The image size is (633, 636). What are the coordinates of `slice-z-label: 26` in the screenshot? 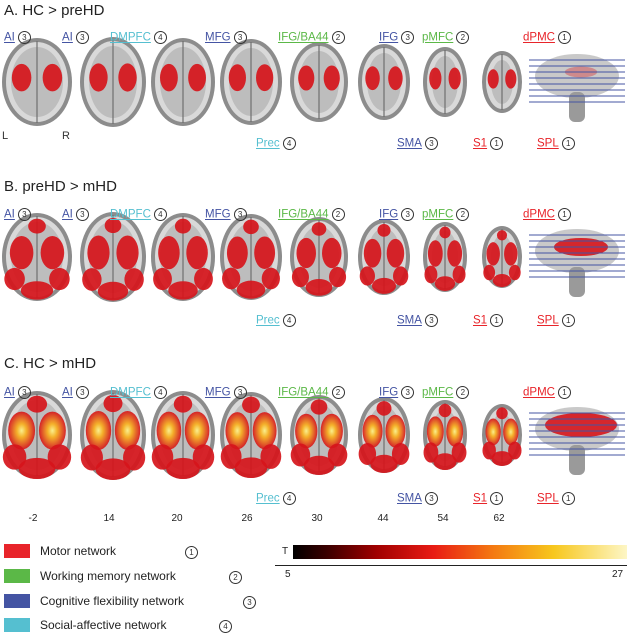 It's located at (247, 518).